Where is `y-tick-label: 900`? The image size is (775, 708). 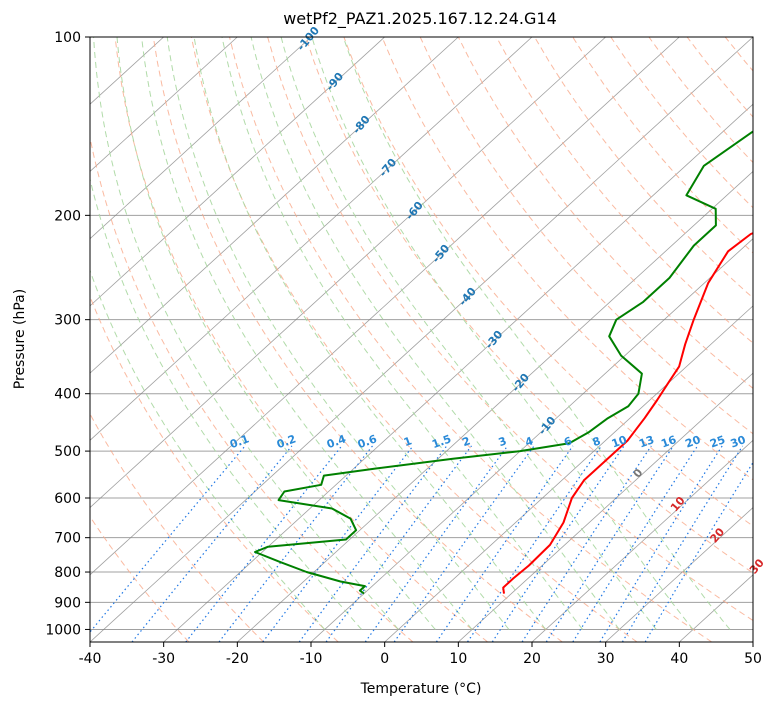 y-tick-label: 900 is located at coordinates (67, 603).